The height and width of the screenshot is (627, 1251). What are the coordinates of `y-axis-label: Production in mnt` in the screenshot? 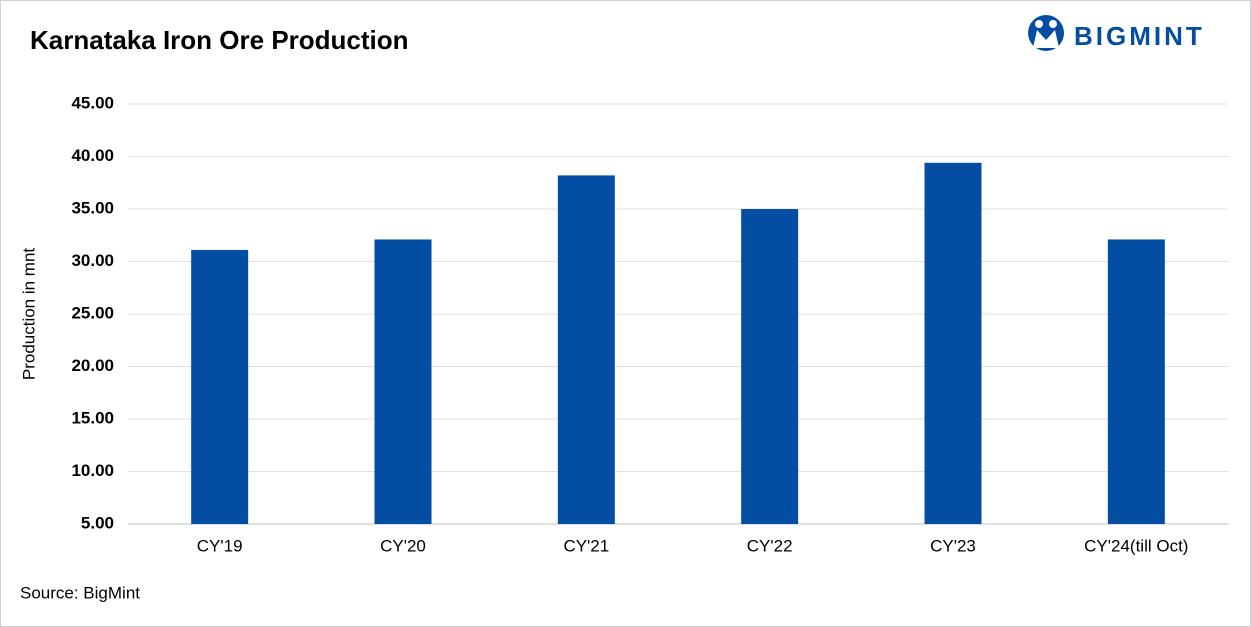 It's located at (28, 314).